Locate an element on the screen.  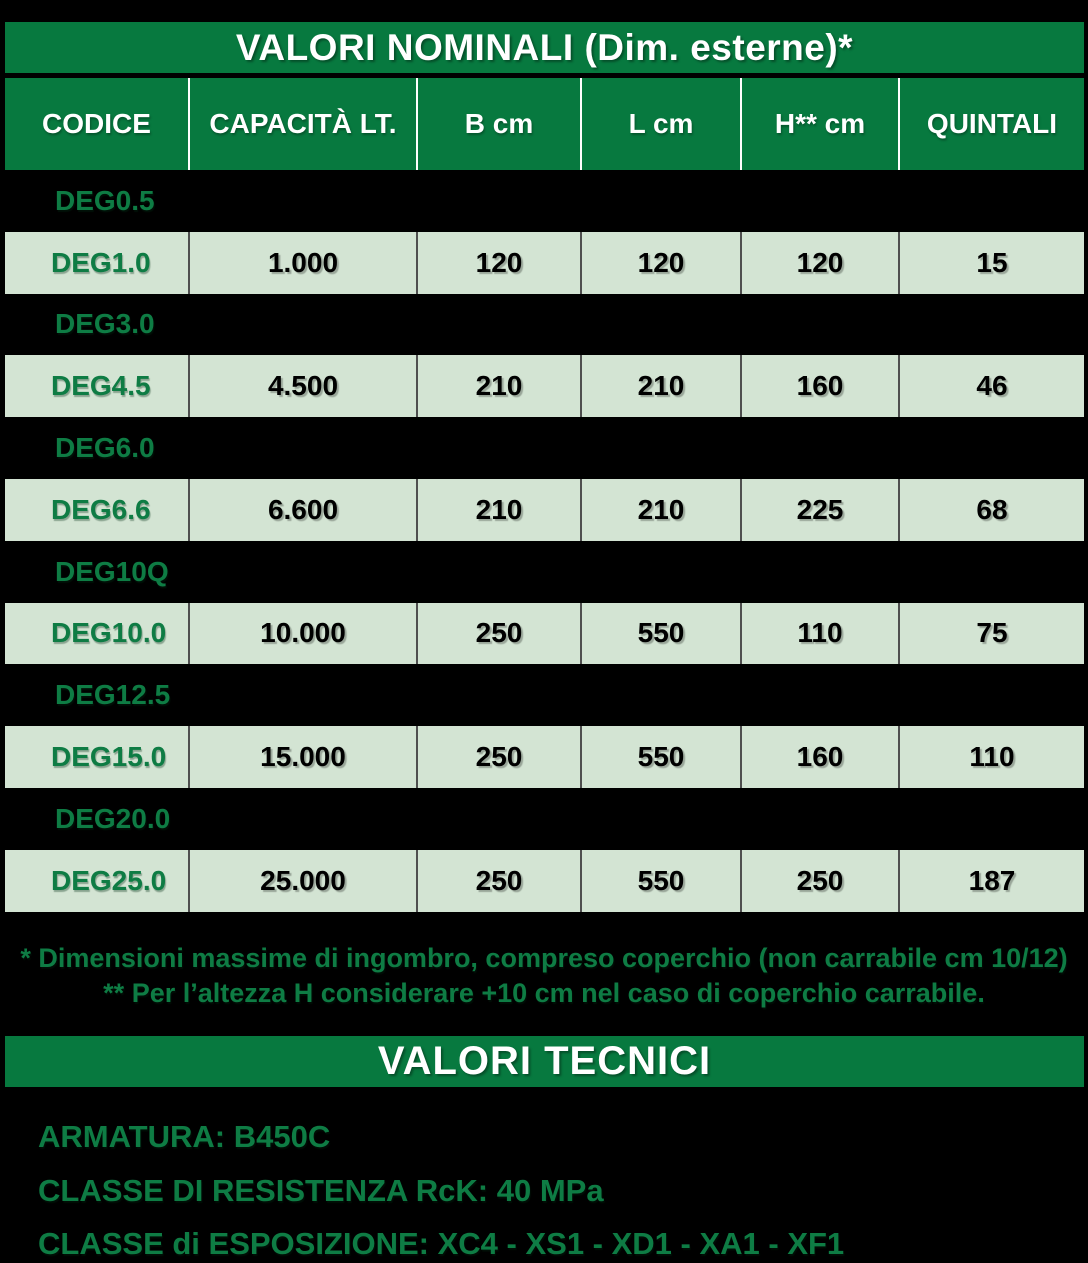
code-cell: DEG6.6 is located at coordinates (101, 509).